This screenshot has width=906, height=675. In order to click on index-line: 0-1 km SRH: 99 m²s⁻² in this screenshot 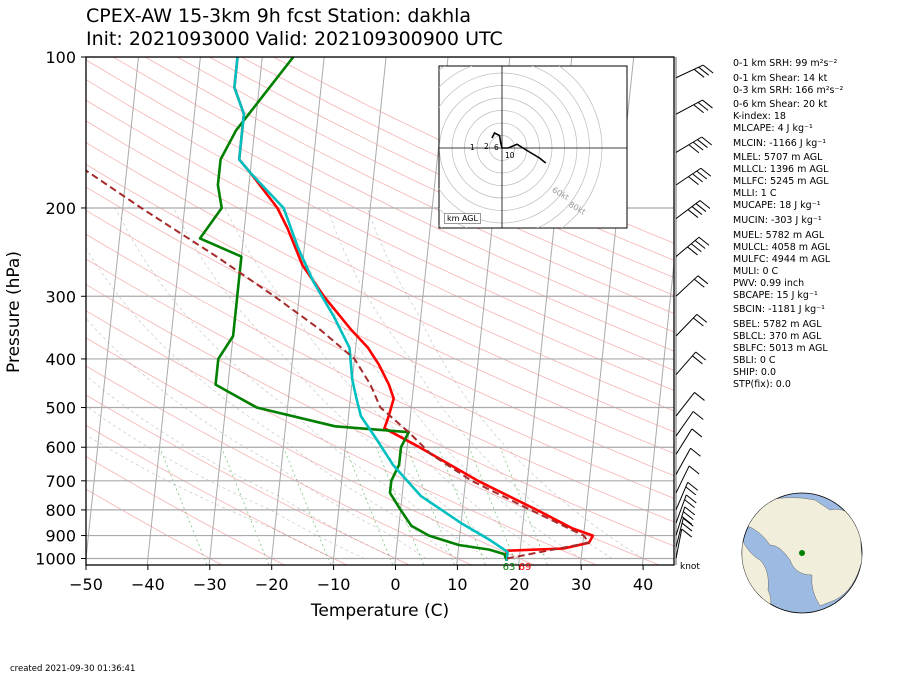, I will do `click(785, 63)`.